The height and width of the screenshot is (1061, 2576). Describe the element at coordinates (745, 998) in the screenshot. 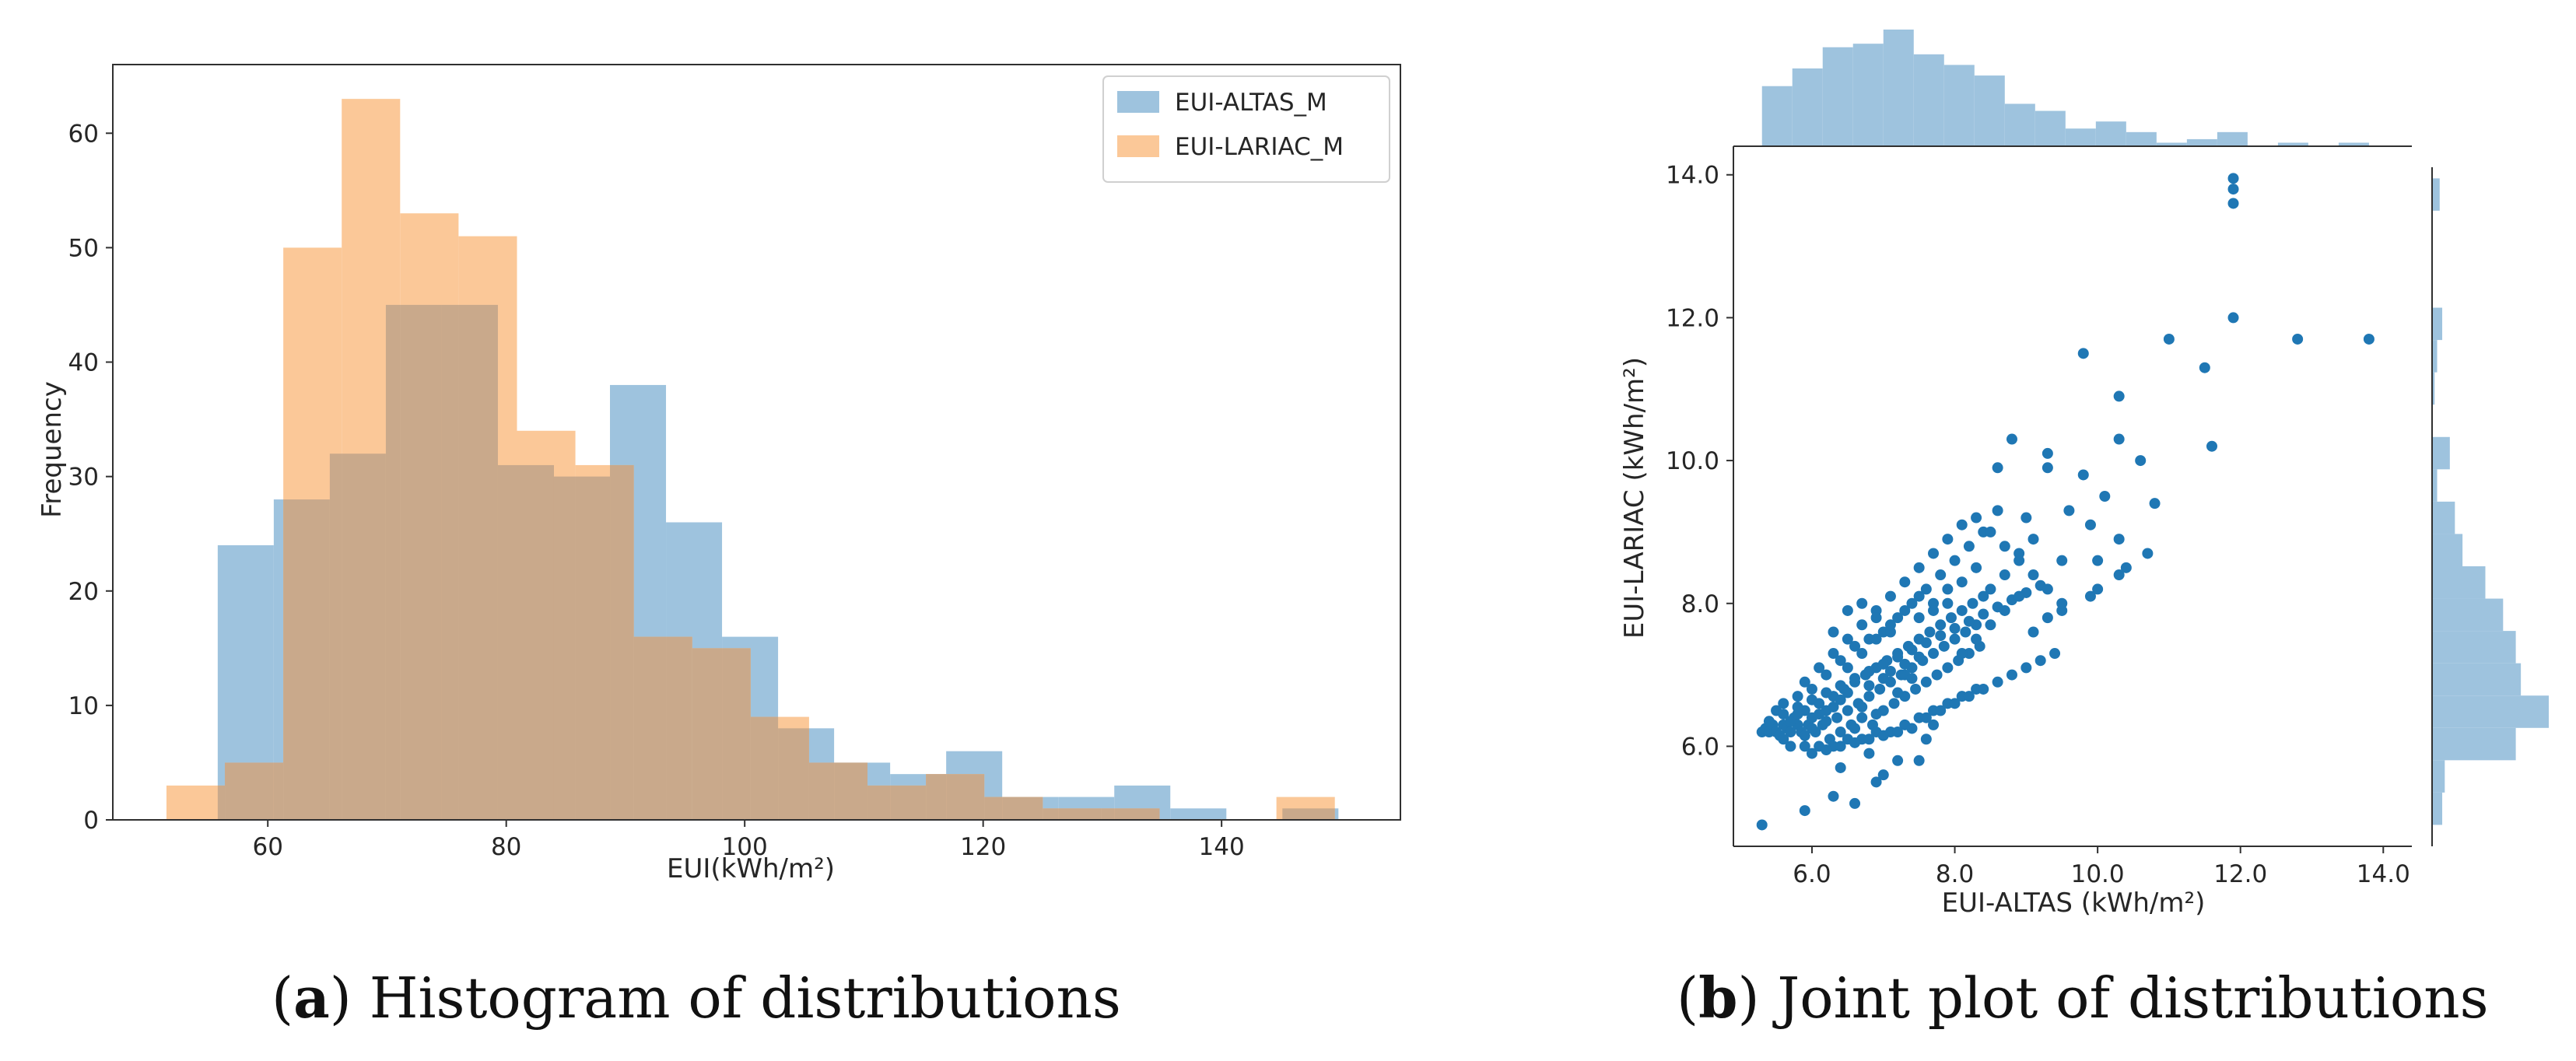

I see `caption-a-text: Histogram of distributions` at that location.